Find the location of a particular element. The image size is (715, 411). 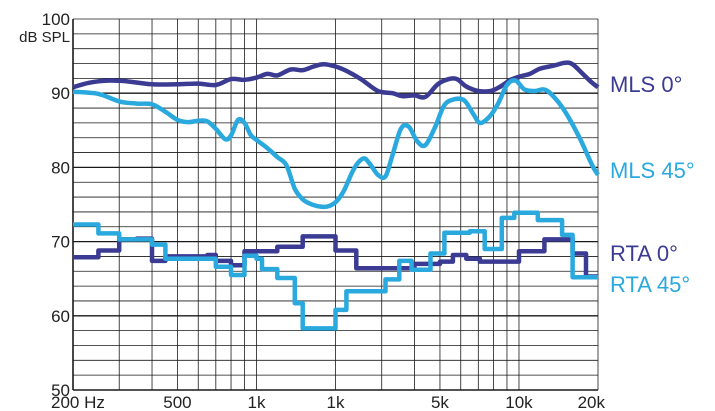

series-label-mls-45: MLS 45° is located at coordinates (652, 170).